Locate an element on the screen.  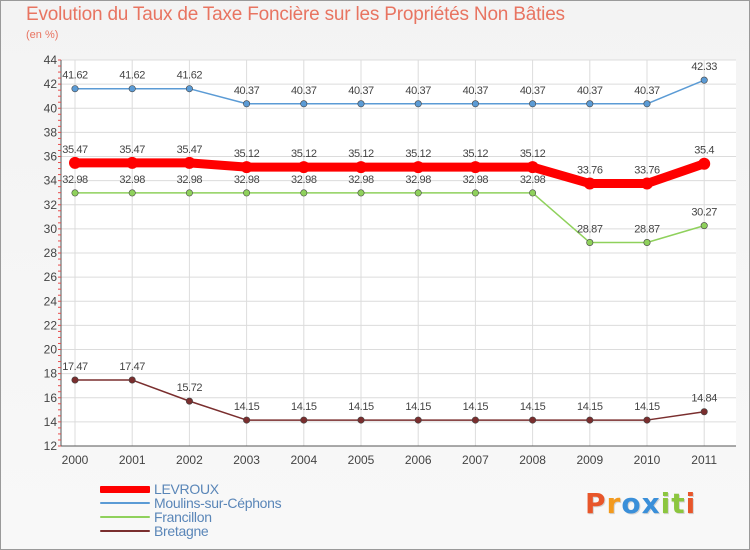
logo-letter: t is located at coordinates (678, 503).